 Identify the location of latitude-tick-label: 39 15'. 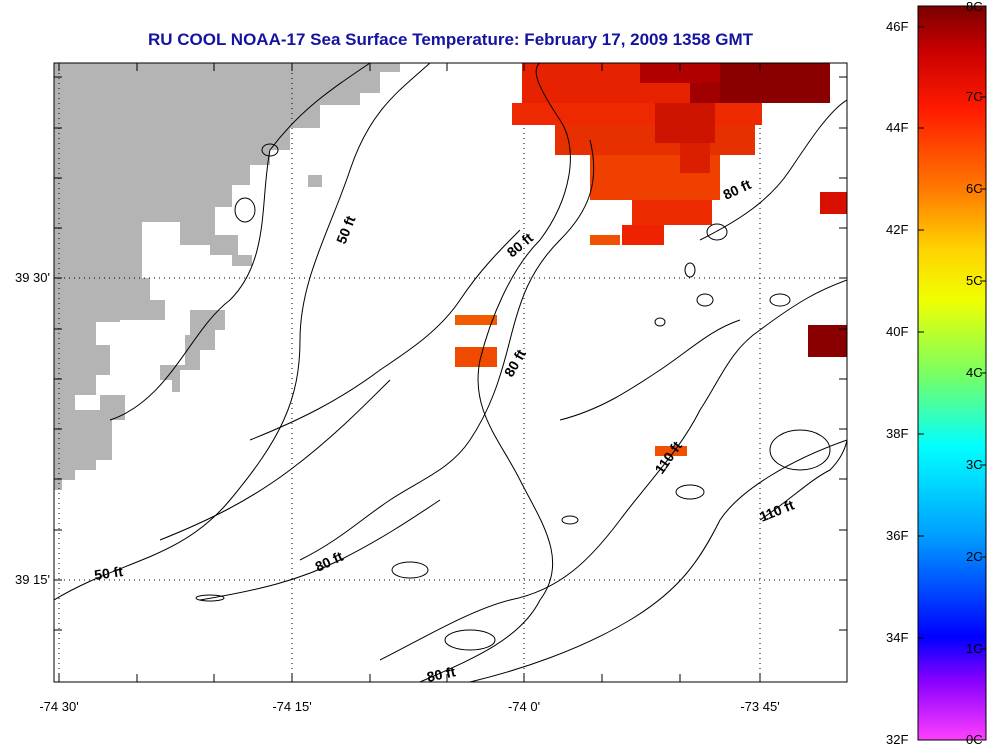
(32, 579).